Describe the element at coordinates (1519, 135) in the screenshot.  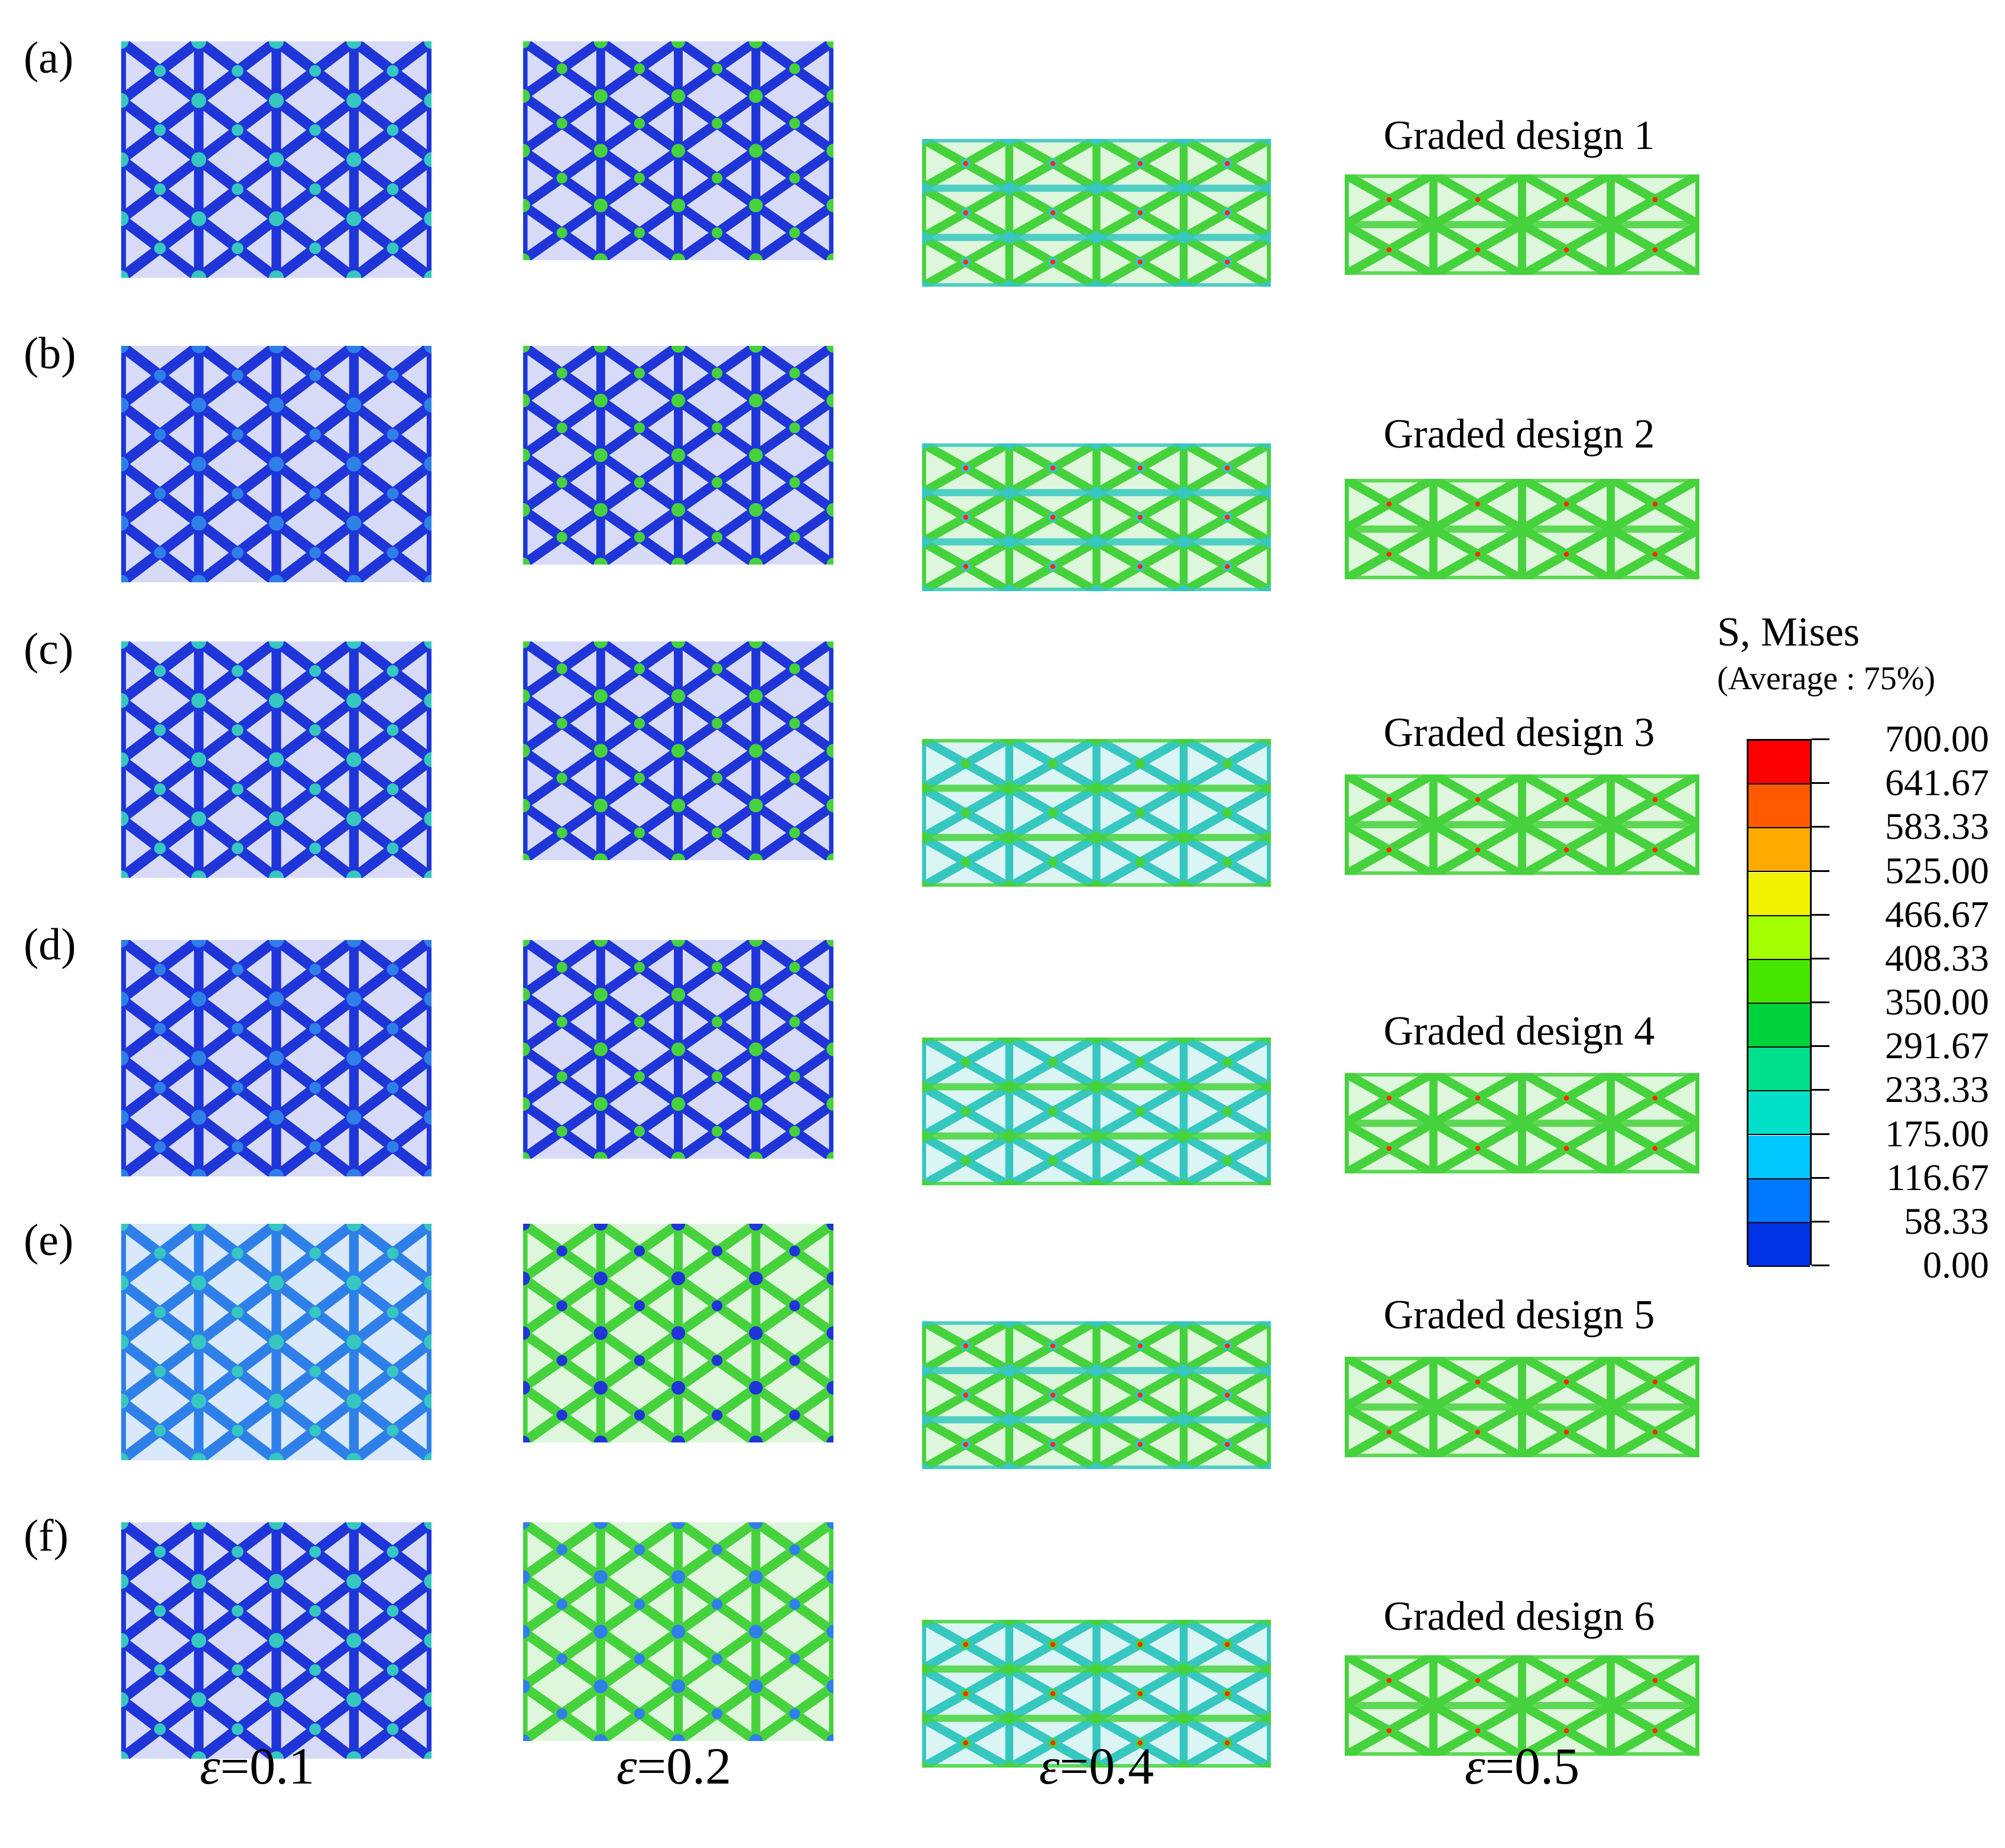
I see `design-label-1: Graded design 1` at that location.